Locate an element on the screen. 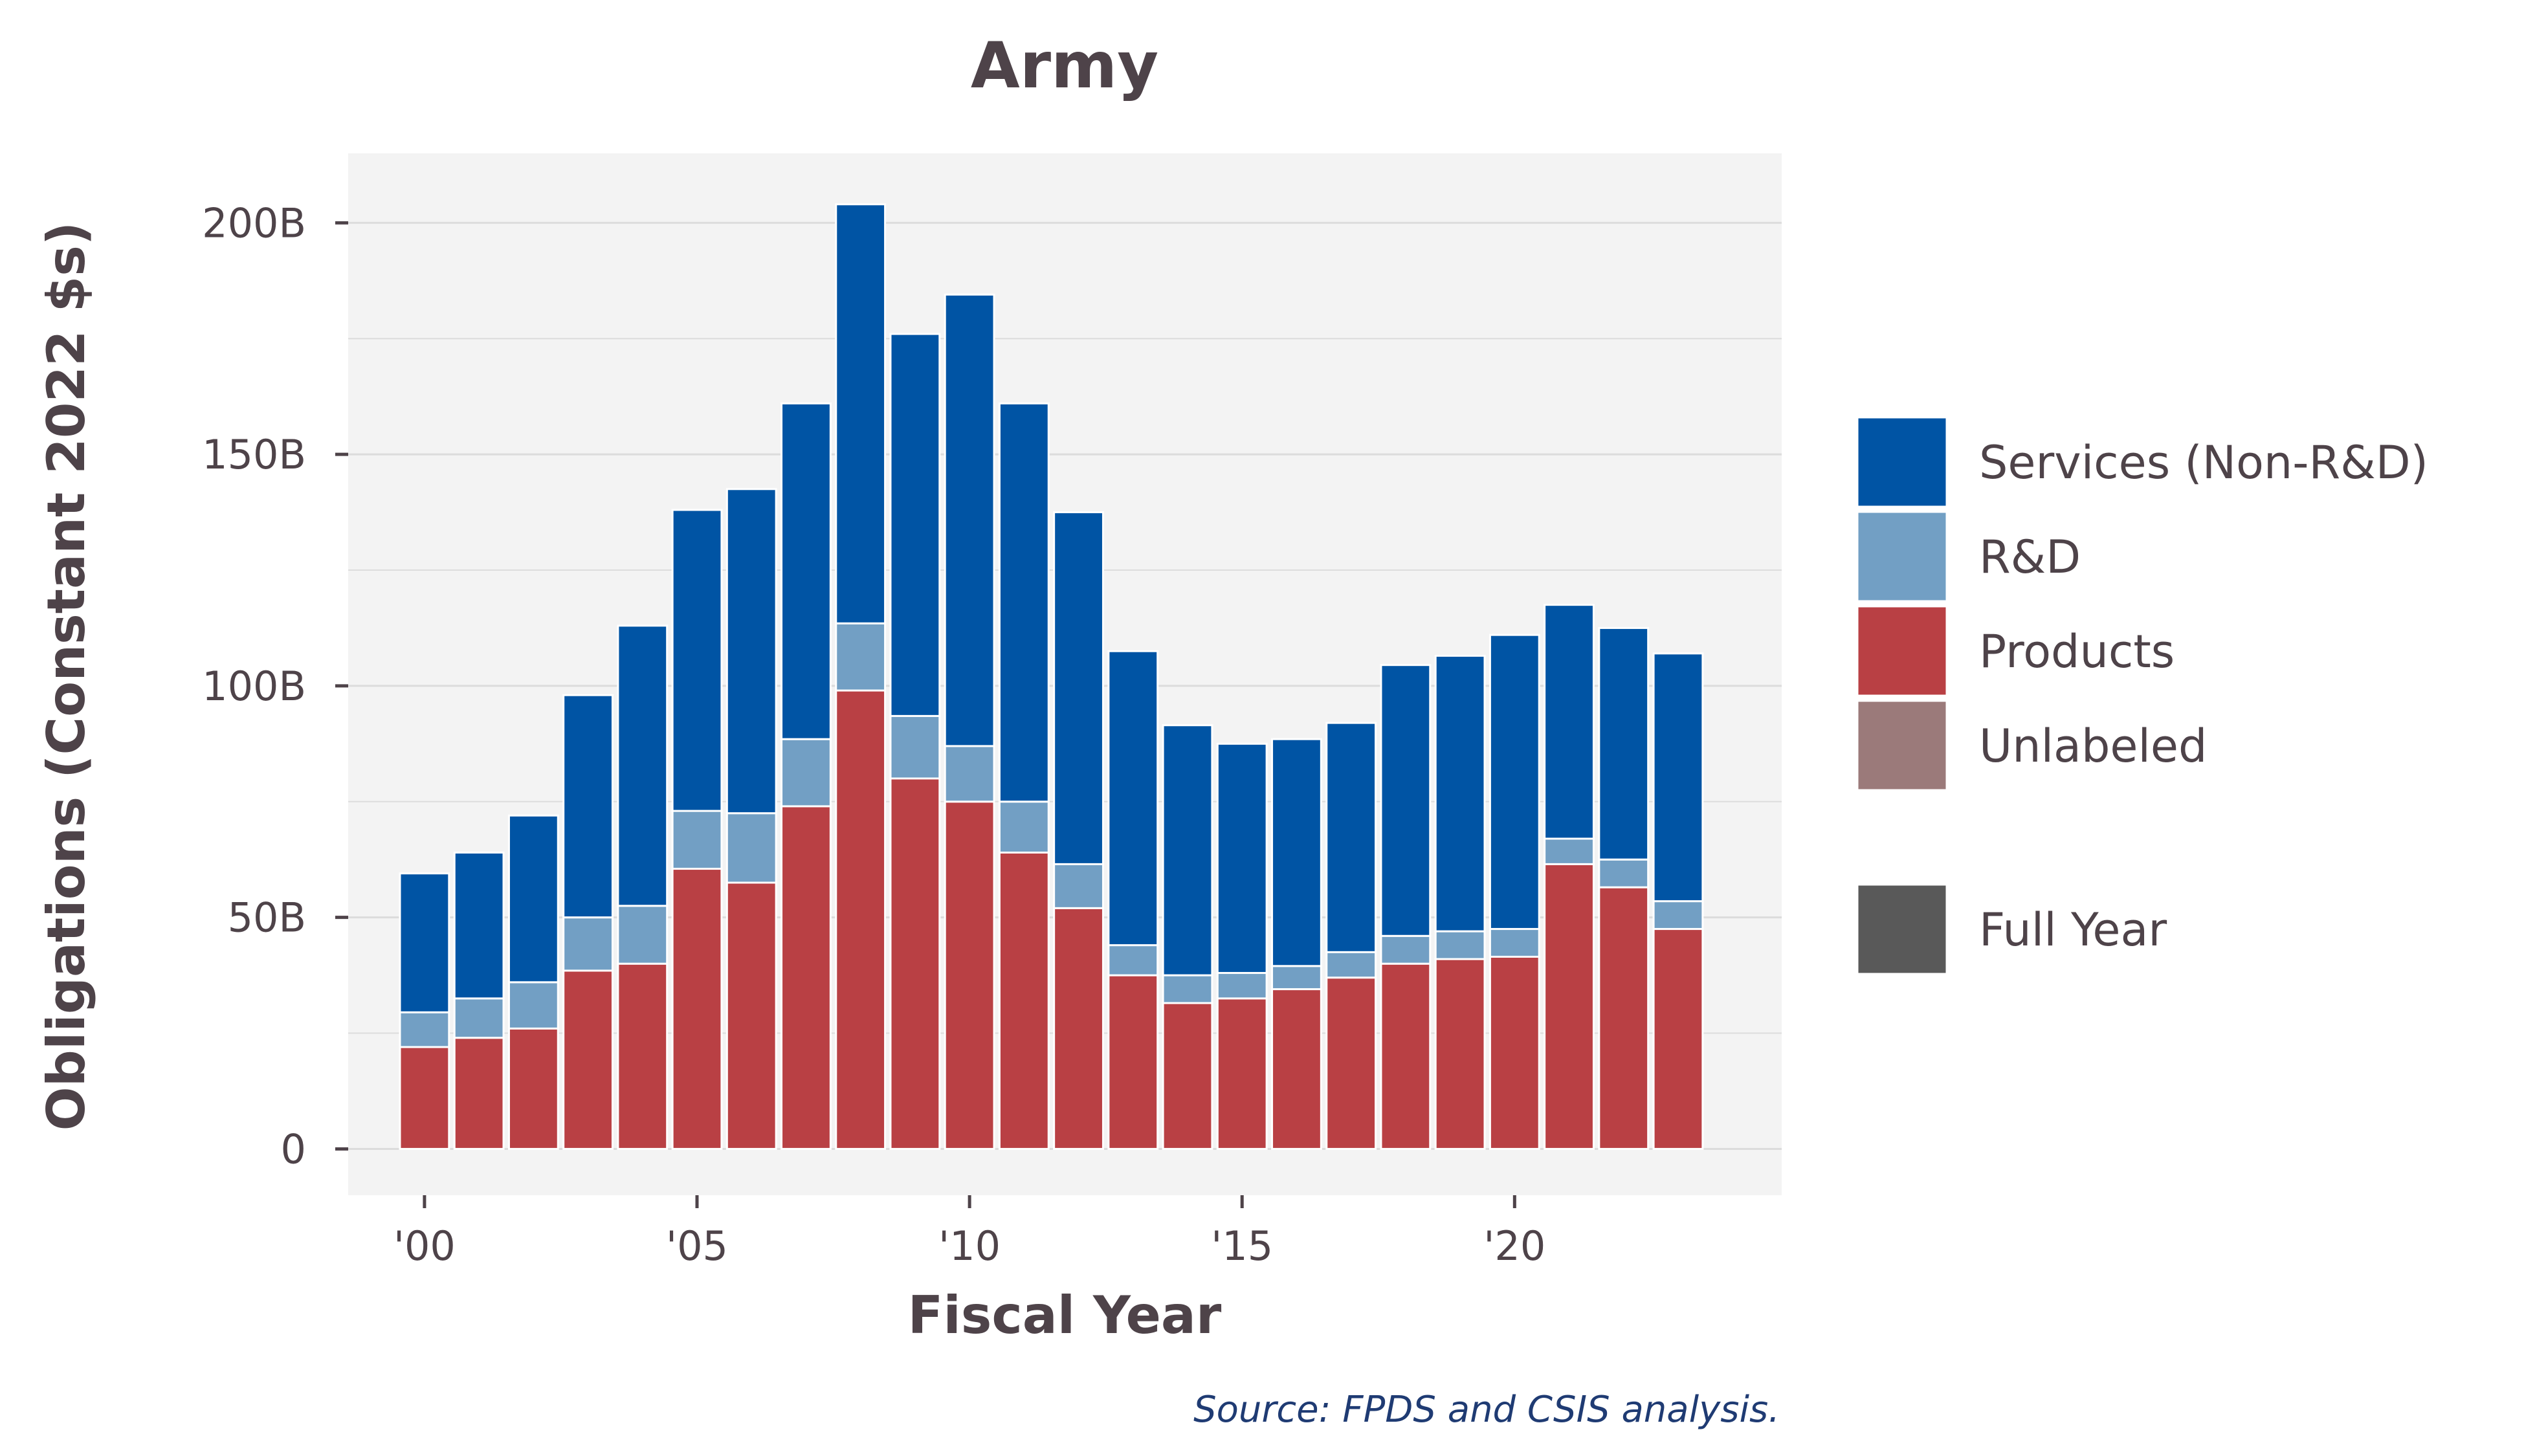 This screenshot has height=1456, width=2524. bar-r-d-2008 is located at coordinates (861, 657).